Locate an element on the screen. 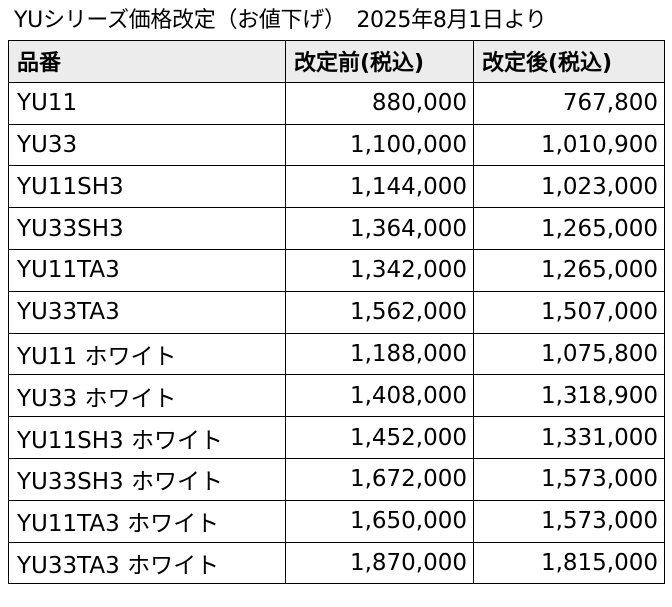  header-model: 品番 is located at coordinates (147, 61).